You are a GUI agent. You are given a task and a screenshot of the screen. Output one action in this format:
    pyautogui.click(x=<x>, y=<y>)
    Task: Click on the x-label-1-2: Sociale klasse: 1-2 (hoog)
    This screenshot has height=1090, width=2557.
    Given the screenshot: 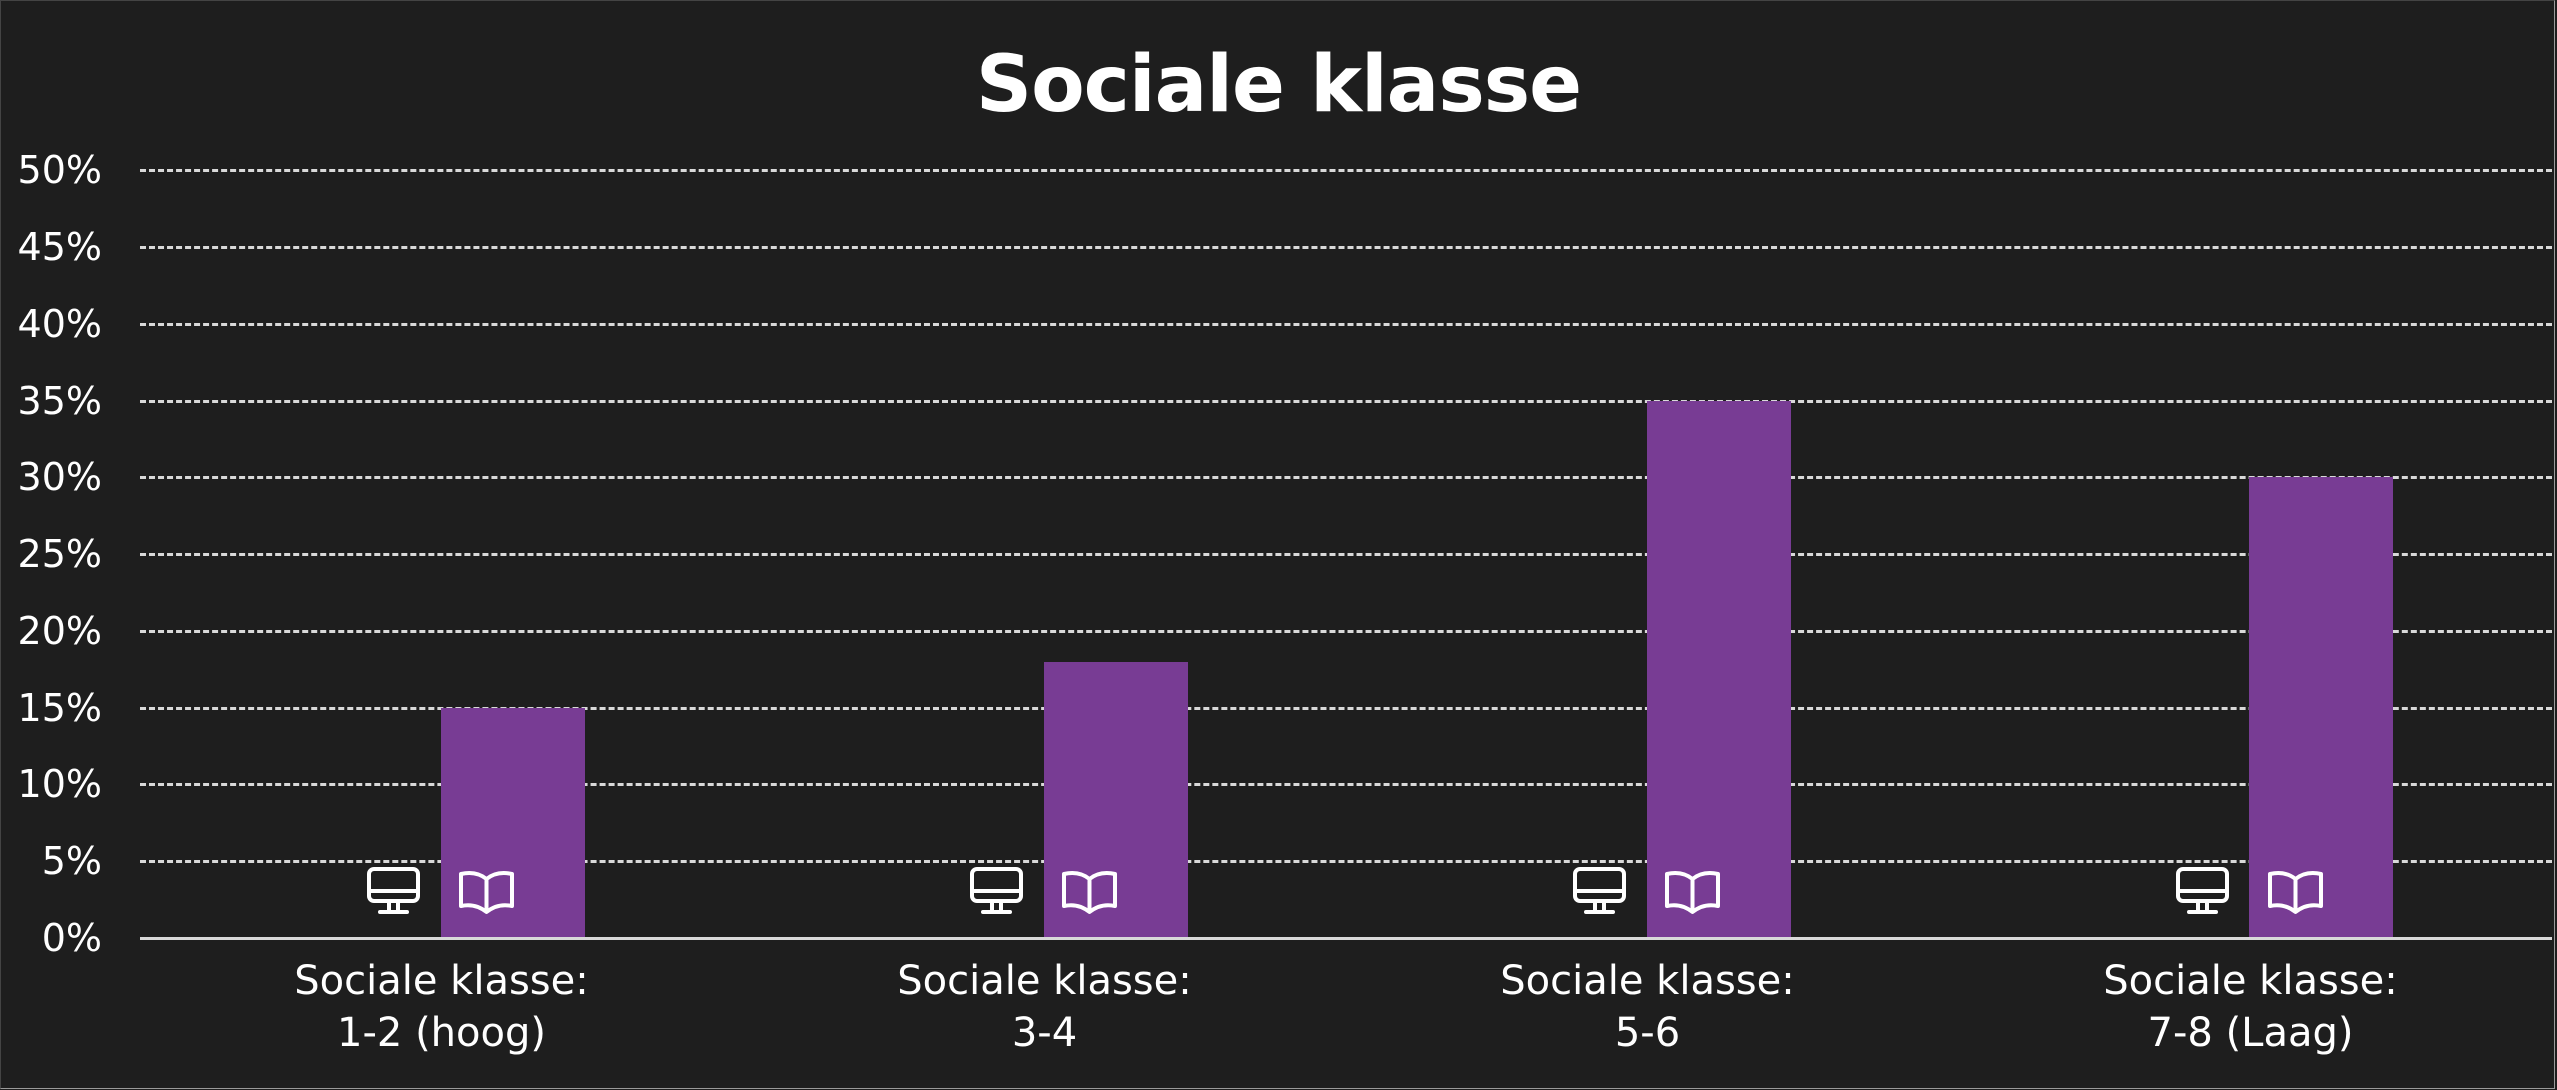 What is the action you would take?
    pyautogui.click(x=441, y=1007)
    